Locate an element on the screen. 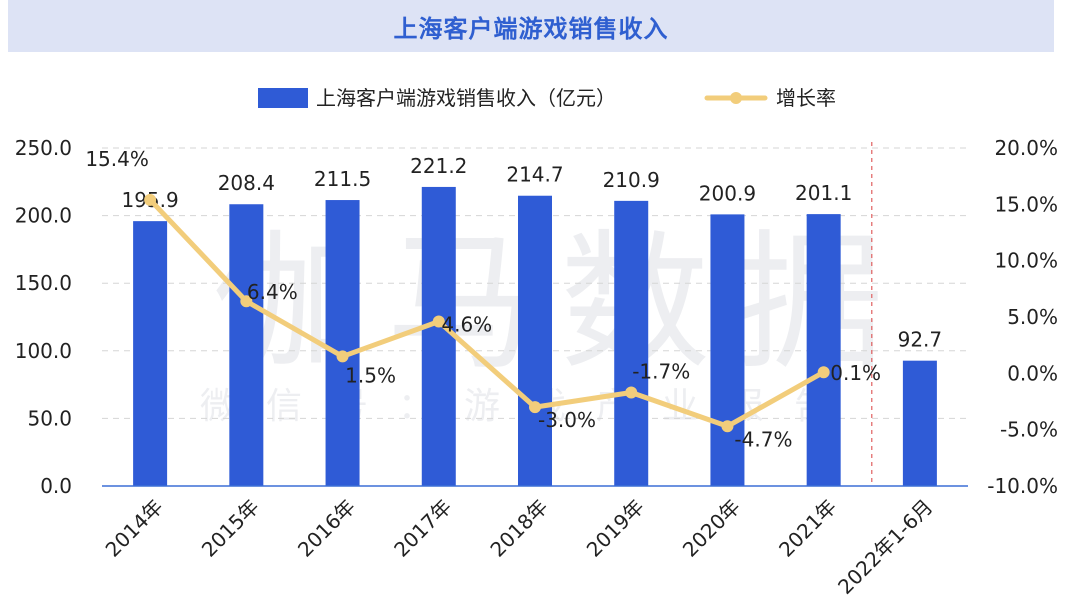 The width and height of the screenshot is (1080, 615). left-axis-tick-label: 200.0 is located at coordinates (43, 216).